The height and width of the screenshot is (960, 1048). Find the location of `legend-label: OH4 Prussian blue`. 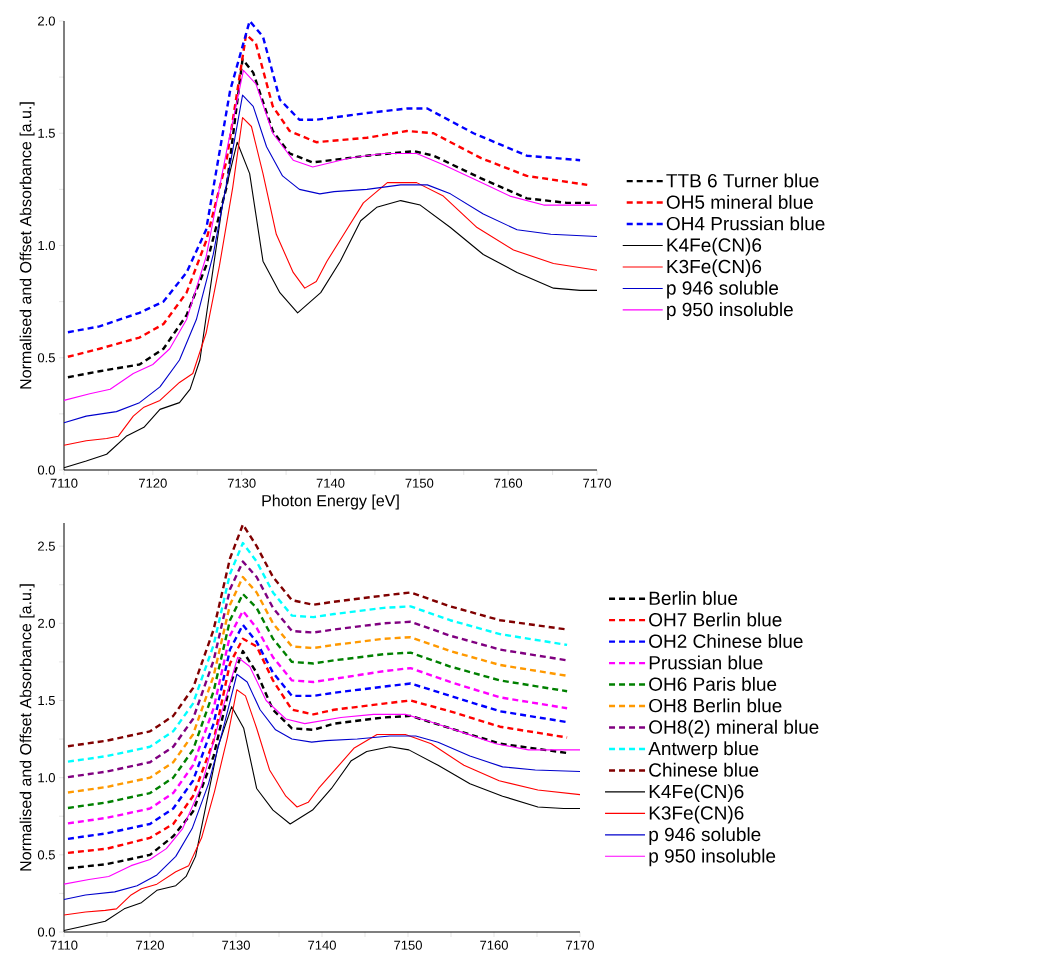

legend-label: OH4 Prussian blue is located at coordinates (745, 223).